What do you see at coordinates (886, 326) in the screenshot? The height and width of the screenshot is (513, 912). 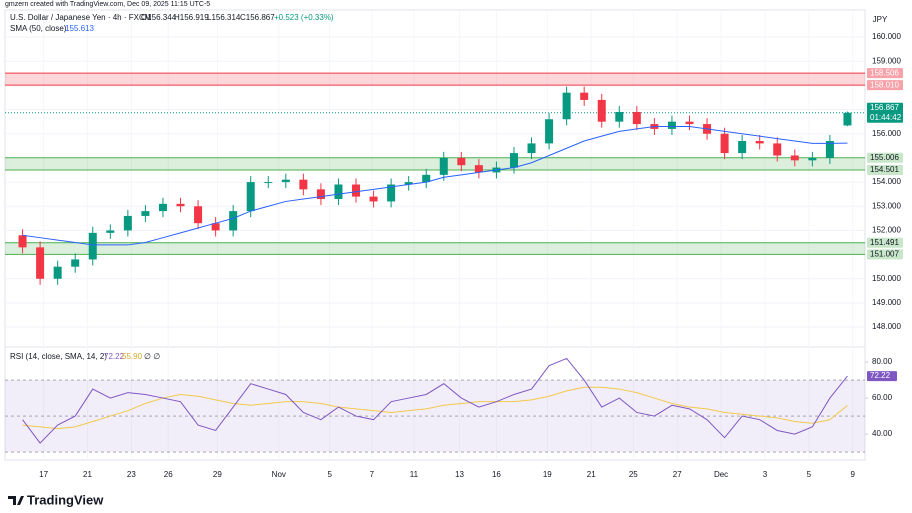 I see `y-tick-label: 148.000` at bounding box center [886, 326].